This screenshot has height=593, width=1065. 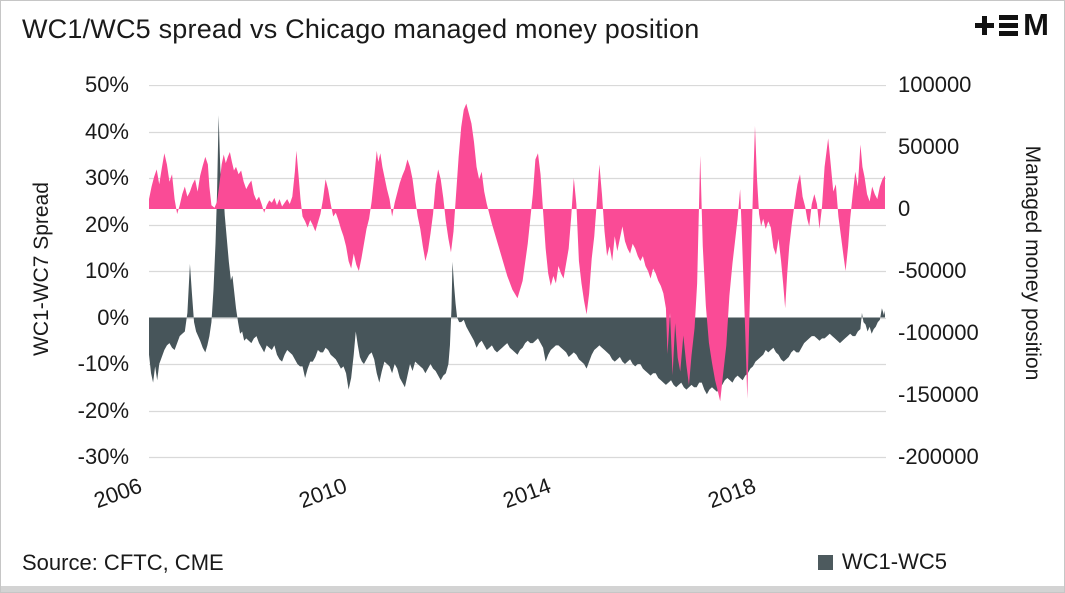 I want to click on right-axis-title: Managed money position, so click(x=1032, y=263).